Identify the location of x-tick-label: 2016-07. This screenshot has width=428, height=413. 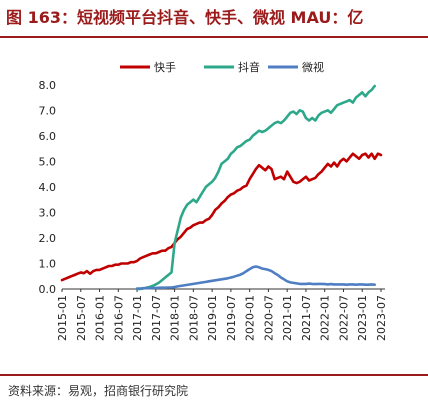
(118, 318).